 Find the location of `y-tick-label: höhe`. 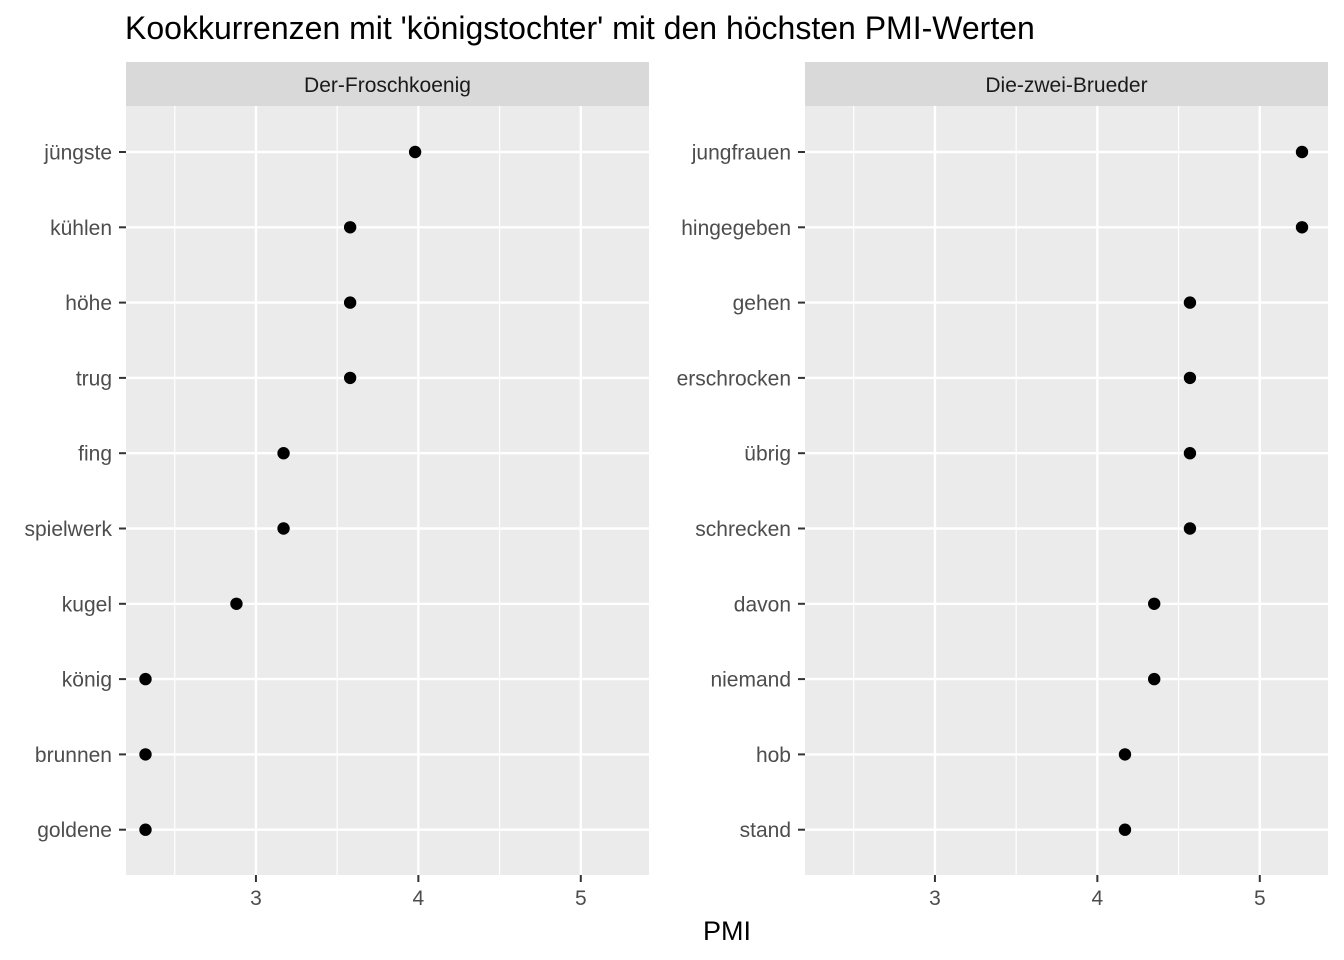

y-tick-label: höhe is located at coordinates (88, 303).